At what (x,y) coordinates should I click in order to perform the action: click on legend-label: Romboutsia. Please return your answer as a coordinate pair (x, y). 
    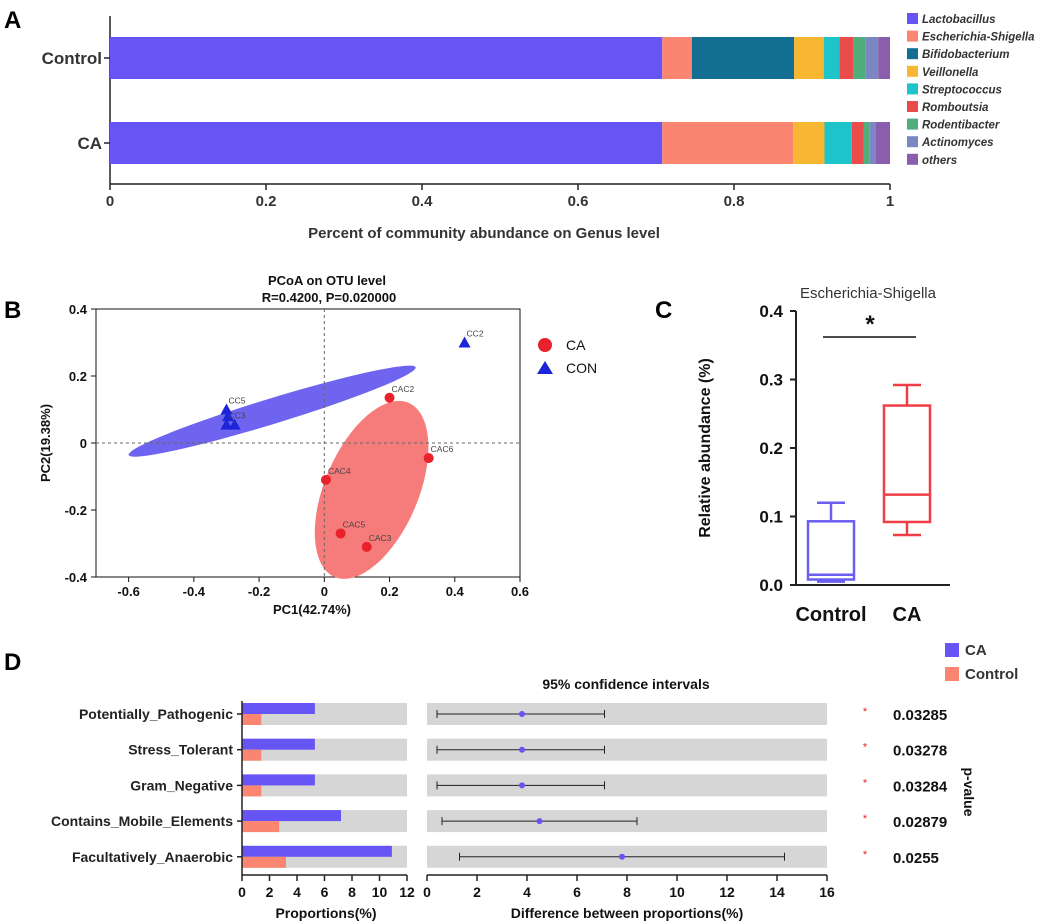
    Looking at the image, I should click on (955, 108).